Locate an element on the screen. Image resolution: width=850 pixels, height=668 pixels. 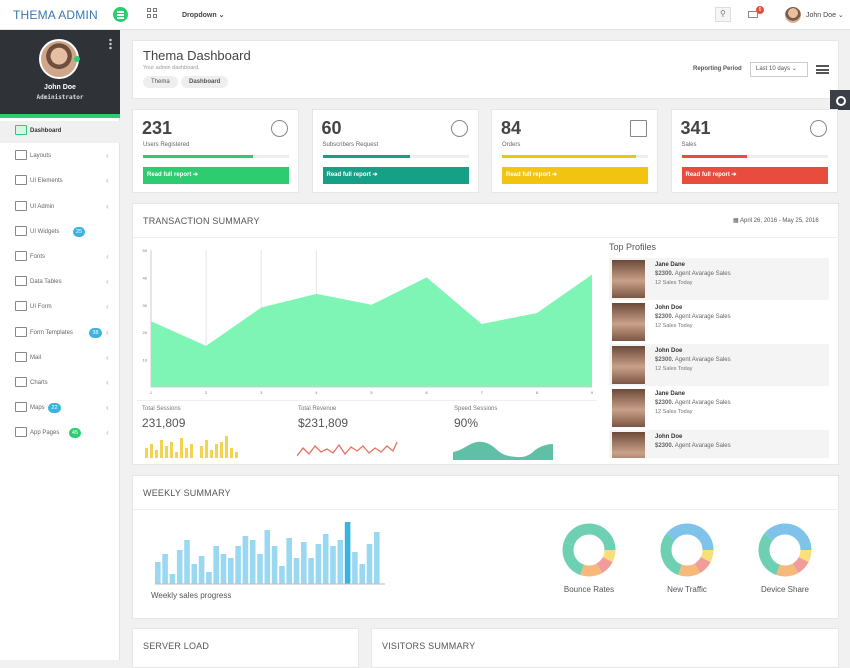
ui-admin-icon is located at coordinates (21, 205).